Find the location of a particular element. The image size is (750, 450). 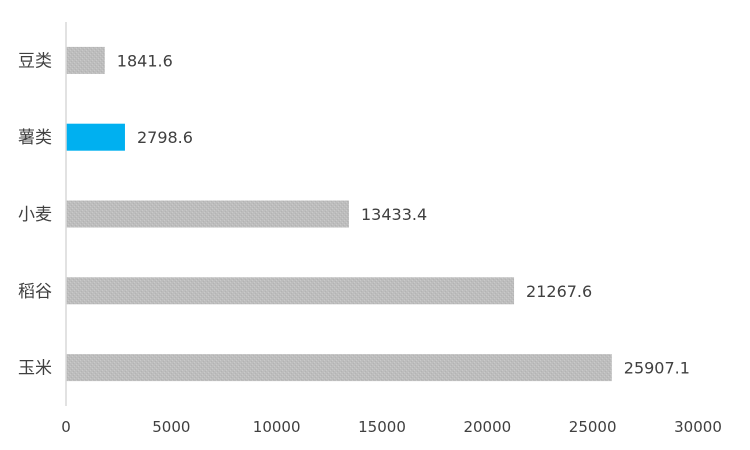

value-label: 25907.1 is located at coordinates (657, 368).